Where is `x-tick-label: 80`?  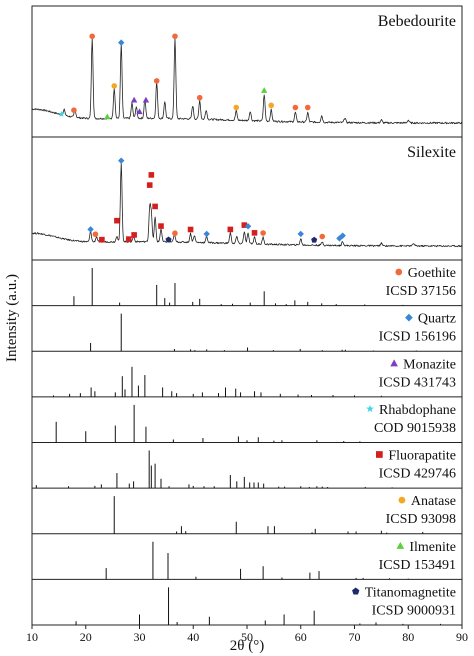
x-tick-label: 80 is located at coordinates (408, 637).